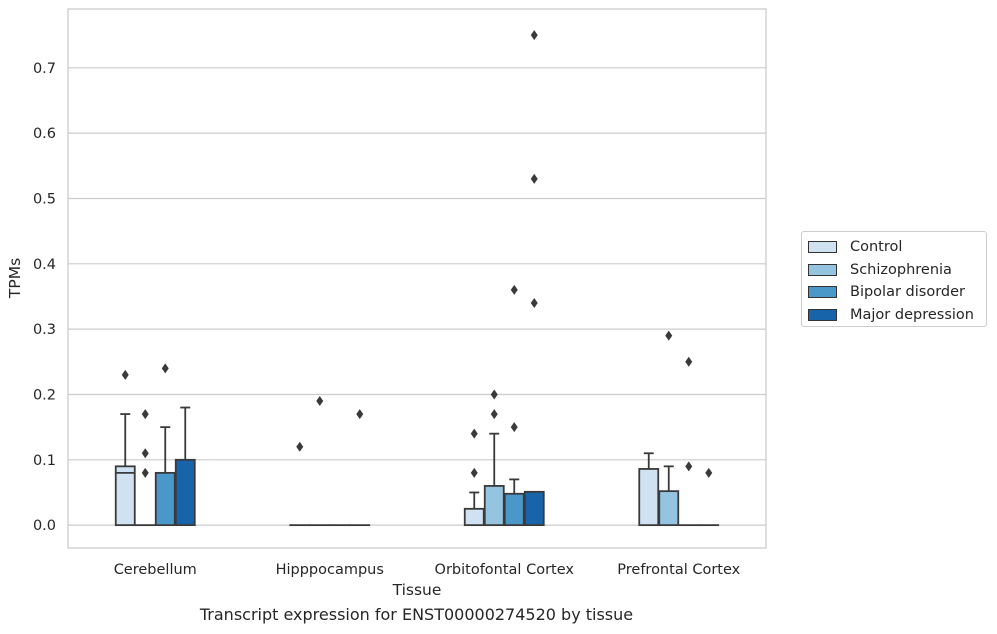 The height and width of the screenshot is (634, 997). I want to click on box-major-depression-hipppocampus, so click(360, 468).